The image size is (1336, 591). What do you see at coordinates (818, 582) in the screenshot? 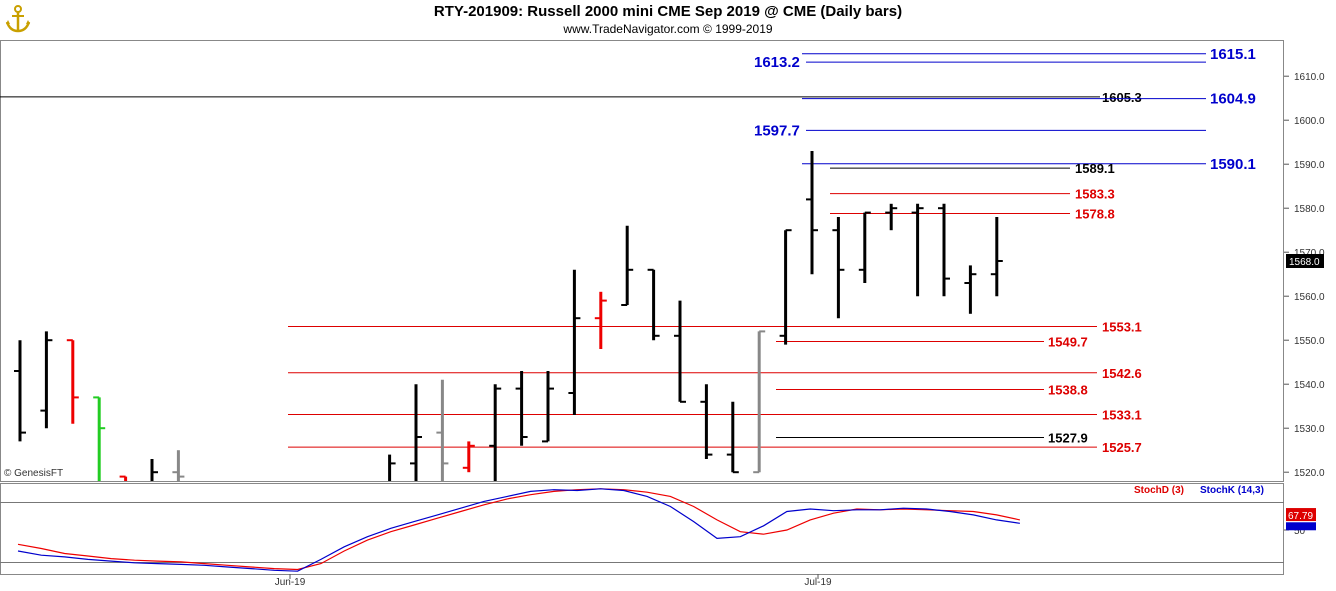
I see `time-tick-label: Jul-19` at bounding box center [818, 582].